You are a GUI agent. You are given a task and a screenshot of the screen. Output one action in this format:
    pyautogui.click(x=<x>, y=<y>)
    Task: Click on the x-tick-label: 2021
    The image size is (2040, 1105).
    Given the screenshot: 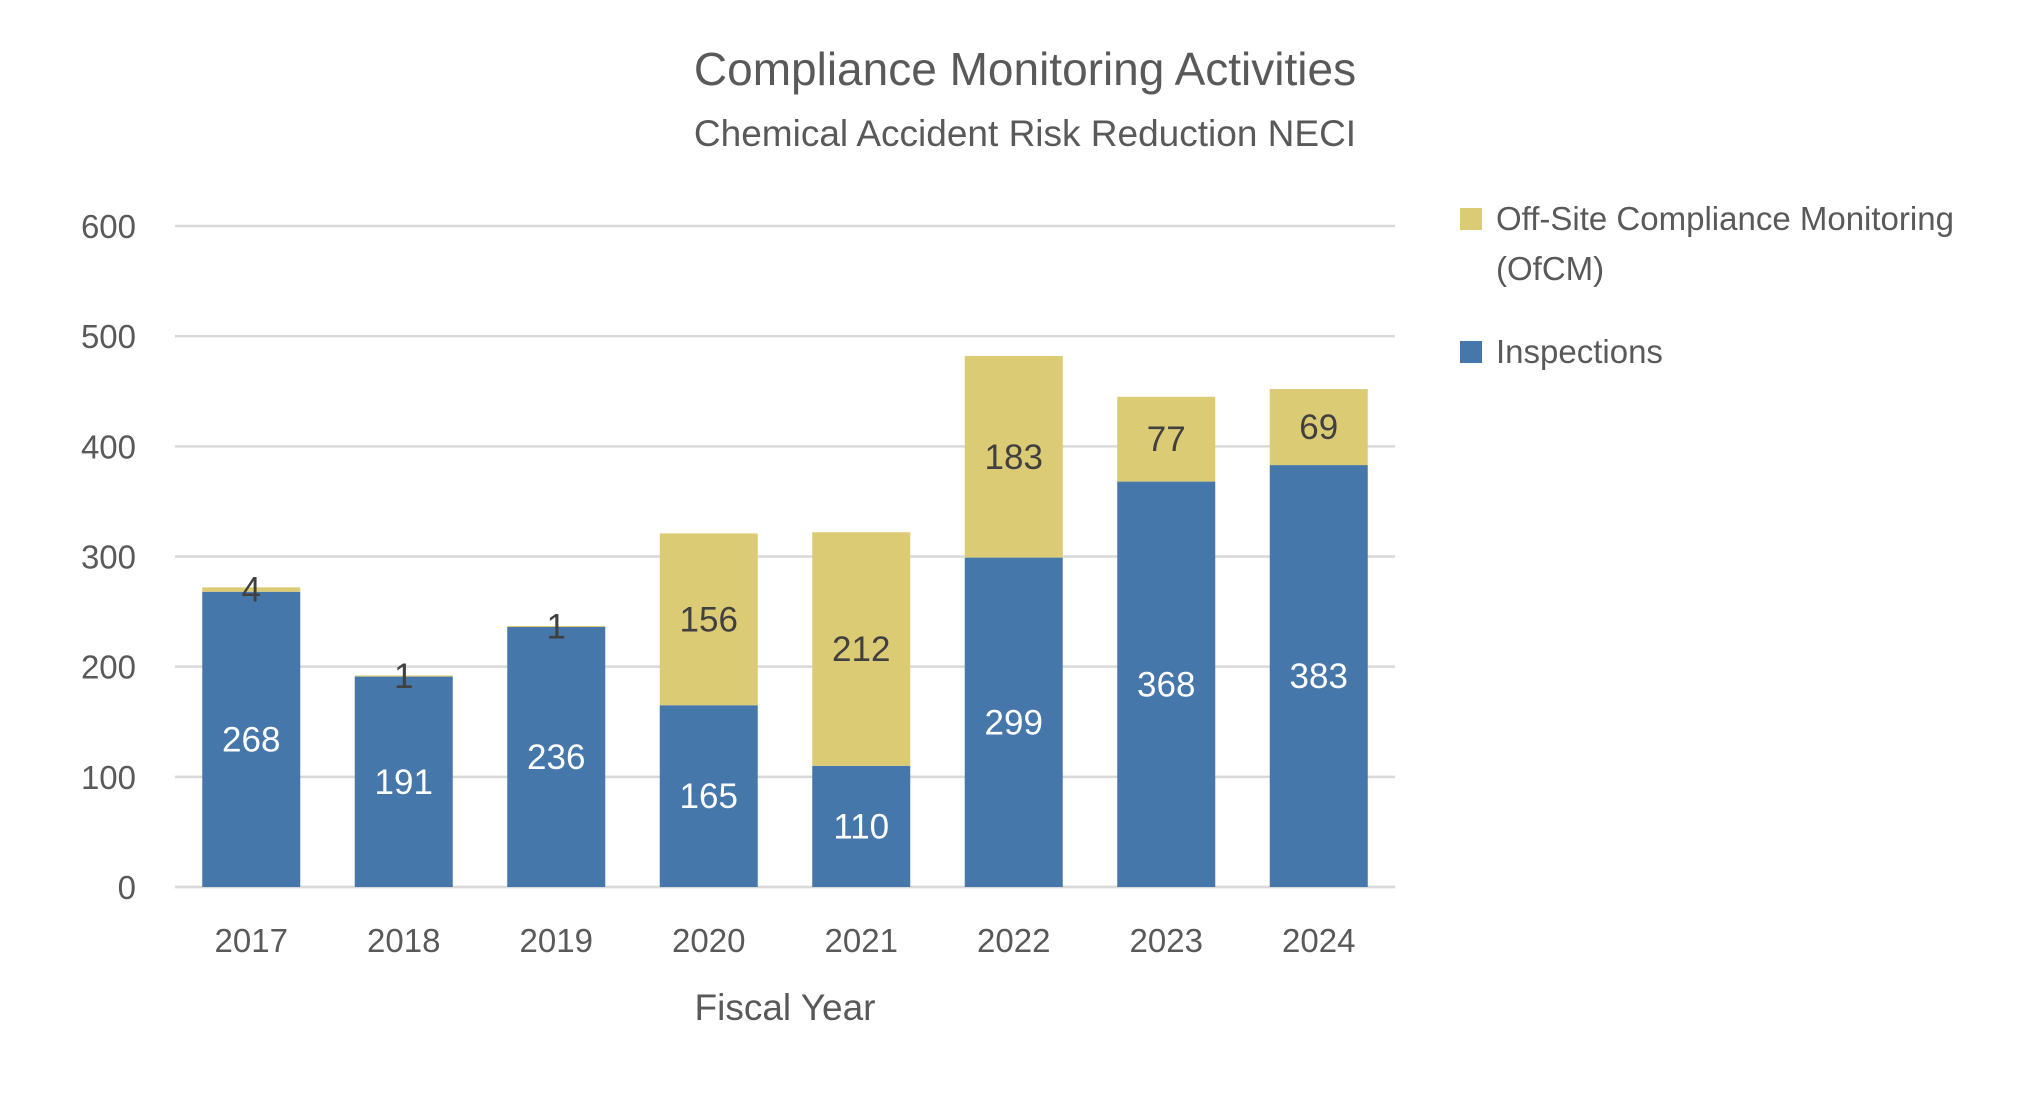 What is the action you would take?
    pyautogui.click(x=861, y=940)
    